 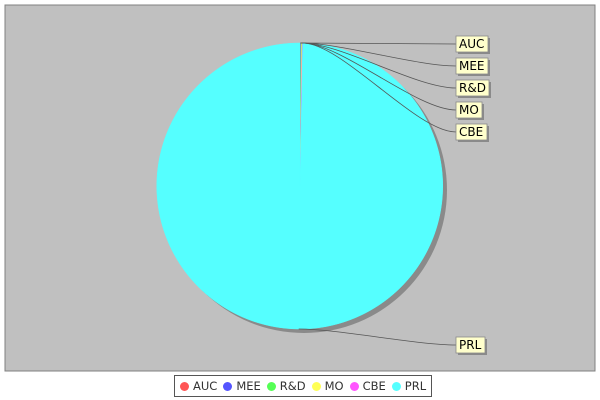 I want to click on legend-label: R&D, so click(x=292, y=386).